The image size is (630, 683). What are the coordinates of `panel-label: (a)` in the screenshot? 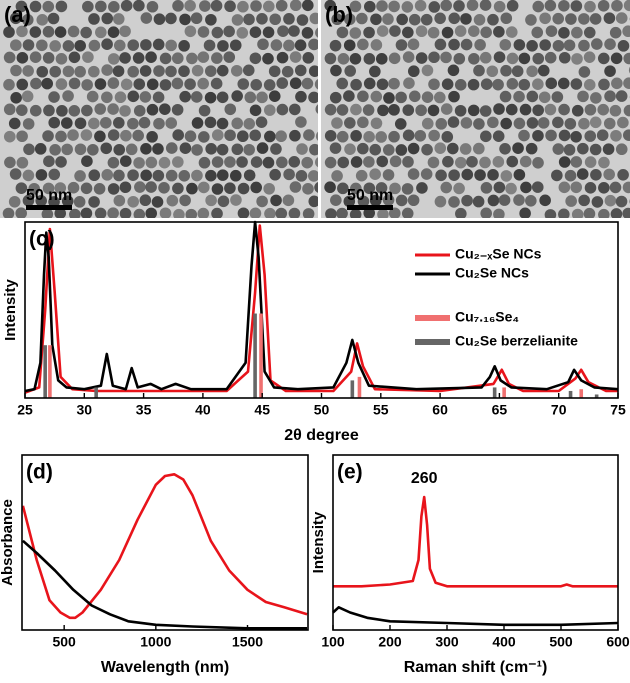 It's located at (17, 14).